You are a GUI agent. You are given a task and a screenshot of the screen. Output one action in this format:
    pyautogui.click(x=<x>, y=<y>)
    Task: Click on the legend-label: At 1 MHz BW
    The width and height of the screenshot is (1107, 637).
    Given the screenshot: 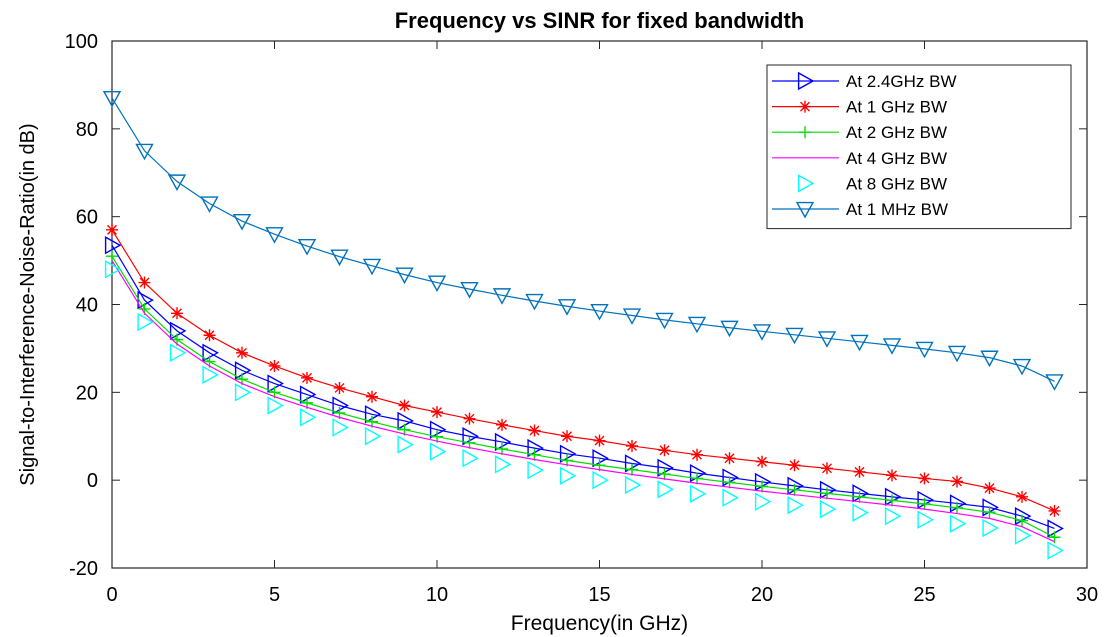 What is the action you would take?
    pyautogui.click(x=897, y=209)
    